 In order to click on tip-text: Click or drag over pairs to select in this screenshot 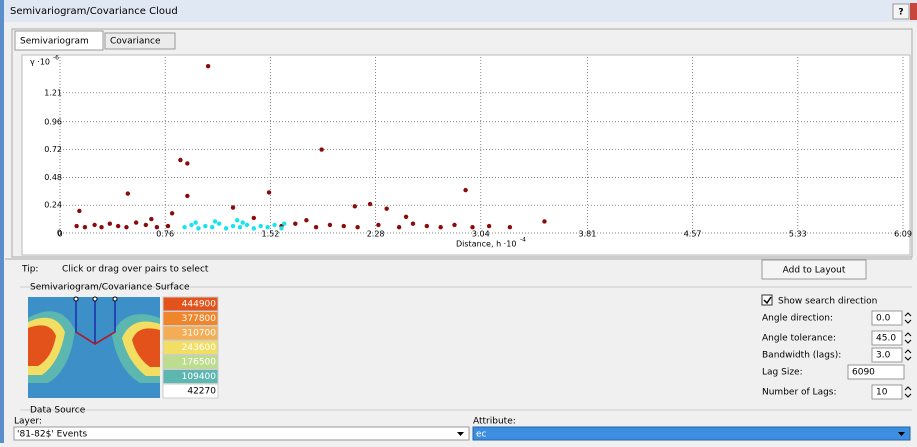, I will do `click(135, 270)`.